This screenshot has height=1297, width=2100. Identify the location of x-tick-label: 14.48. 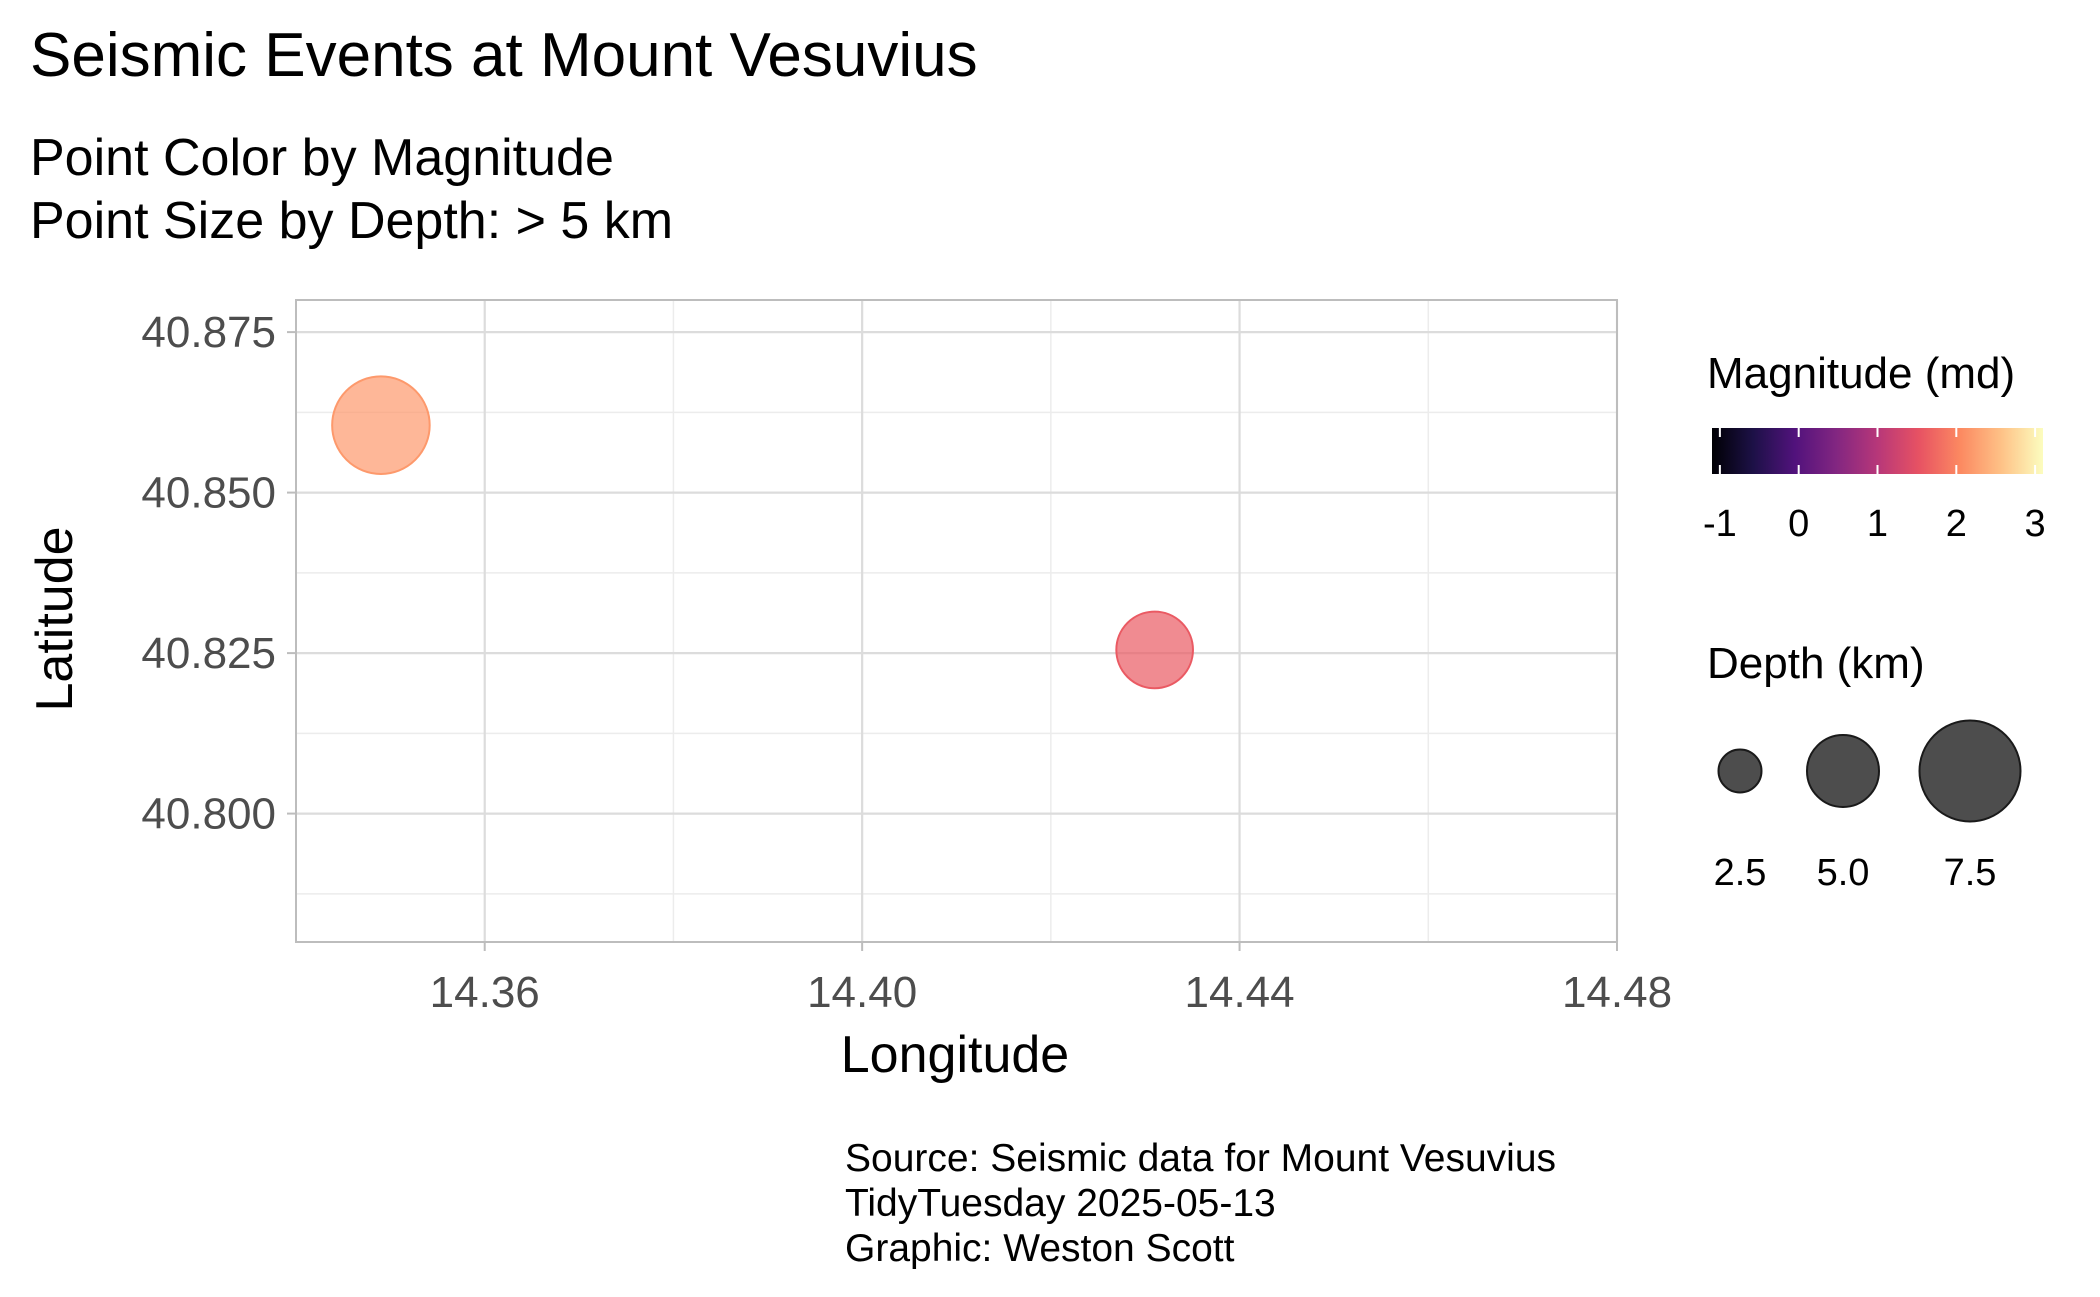
(1617, 992).